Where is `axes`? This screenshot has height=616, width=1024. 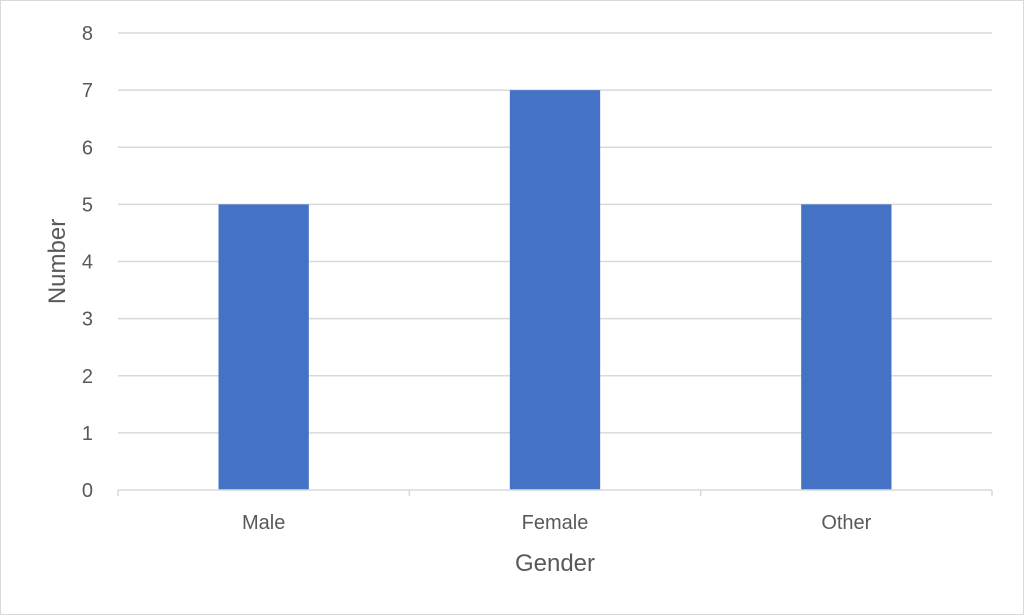 axes is located at coordinates (555, 492).